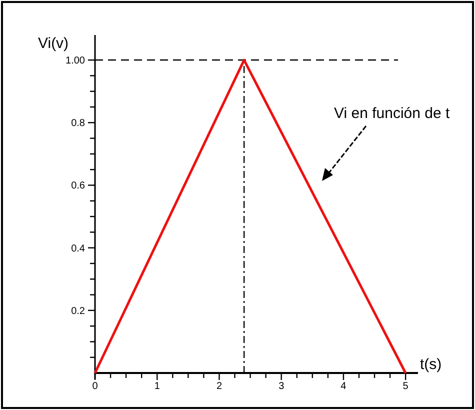 This screenshot has width=475, height=410. Describe the element at coordinates (281, 386) in the screenshot. I see `x-tick-label: 3` at that location.